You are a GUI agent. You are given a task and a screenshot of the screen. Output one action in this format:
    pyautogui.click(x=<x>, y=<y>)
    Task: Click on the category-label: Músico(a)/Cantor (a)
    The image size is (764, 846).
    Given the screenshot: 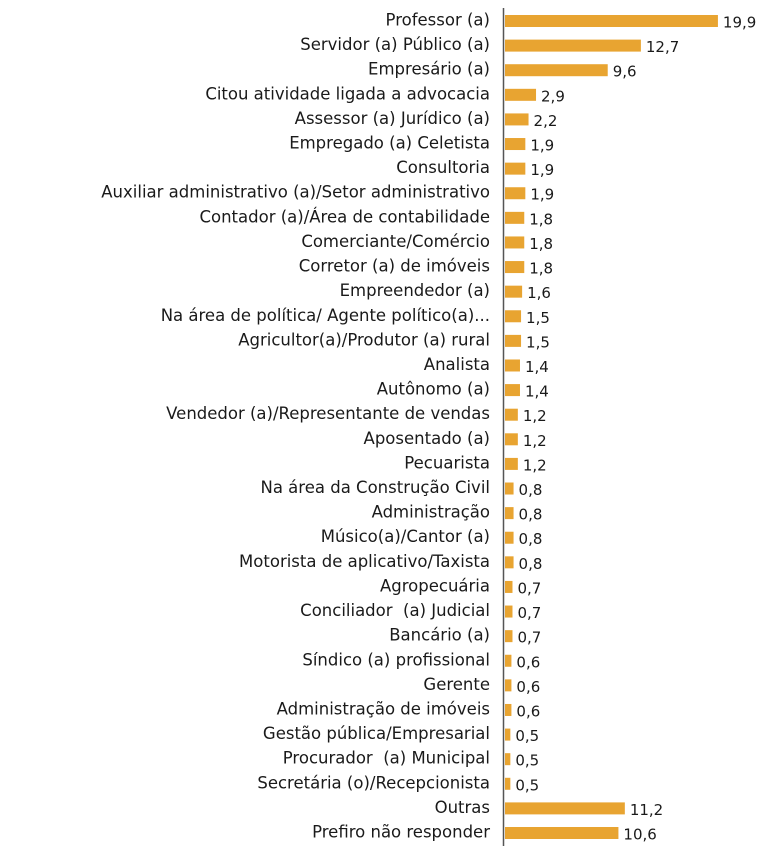 What is the action you would take?
    pyautogui.click(x=405, y=536)
    